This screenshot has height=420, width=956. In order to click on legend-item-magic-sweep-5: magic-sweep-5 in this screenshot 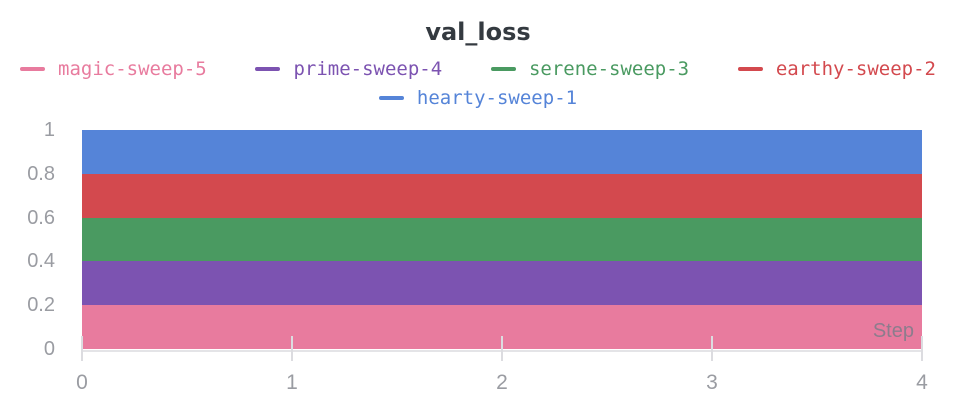, I will do `click(113, 69)`.